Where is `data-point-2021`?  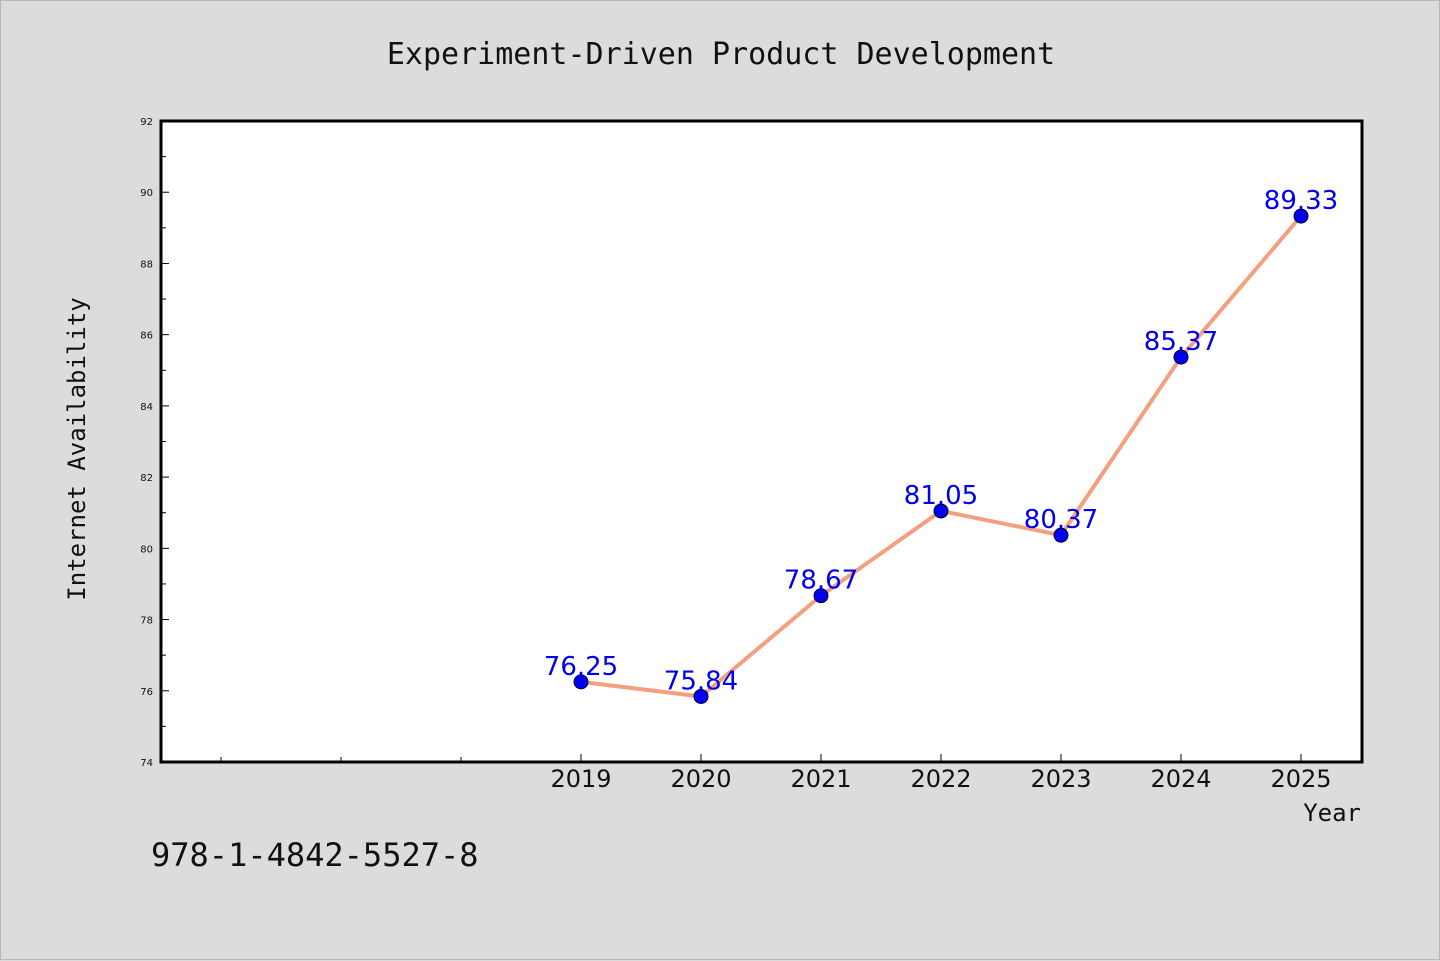
data-point-2021 is located at coordinates (821, 596).